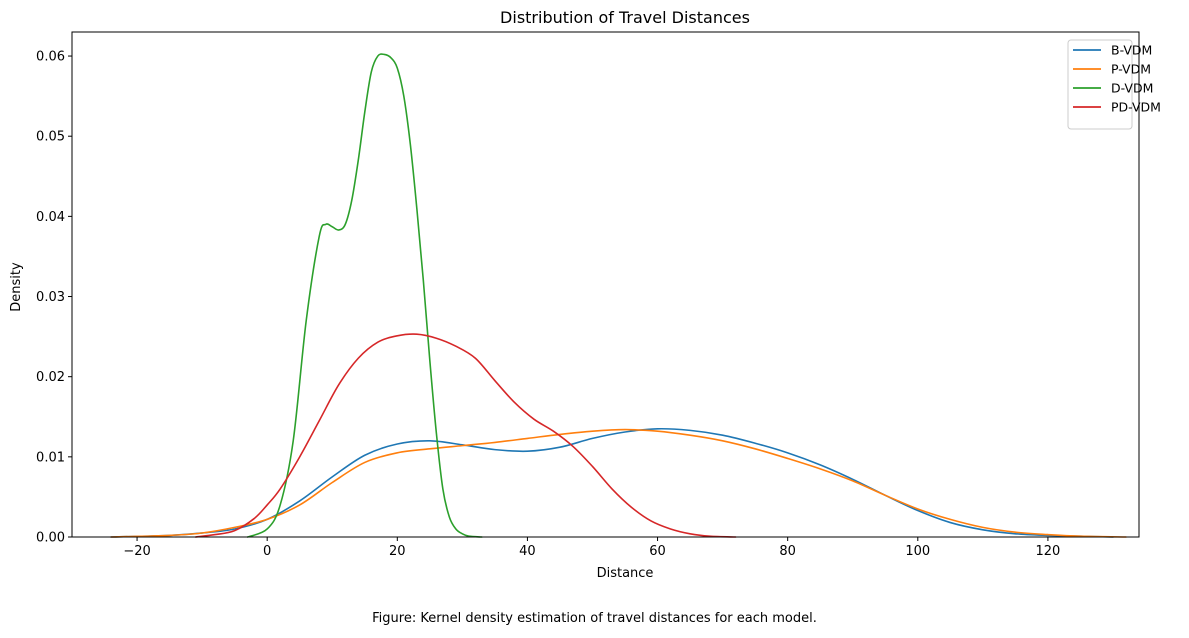  What do you see at coordinates (50, 457) in the screenshot?
I see `y-tick-label: 0.01` at bounding box center [50, 457].